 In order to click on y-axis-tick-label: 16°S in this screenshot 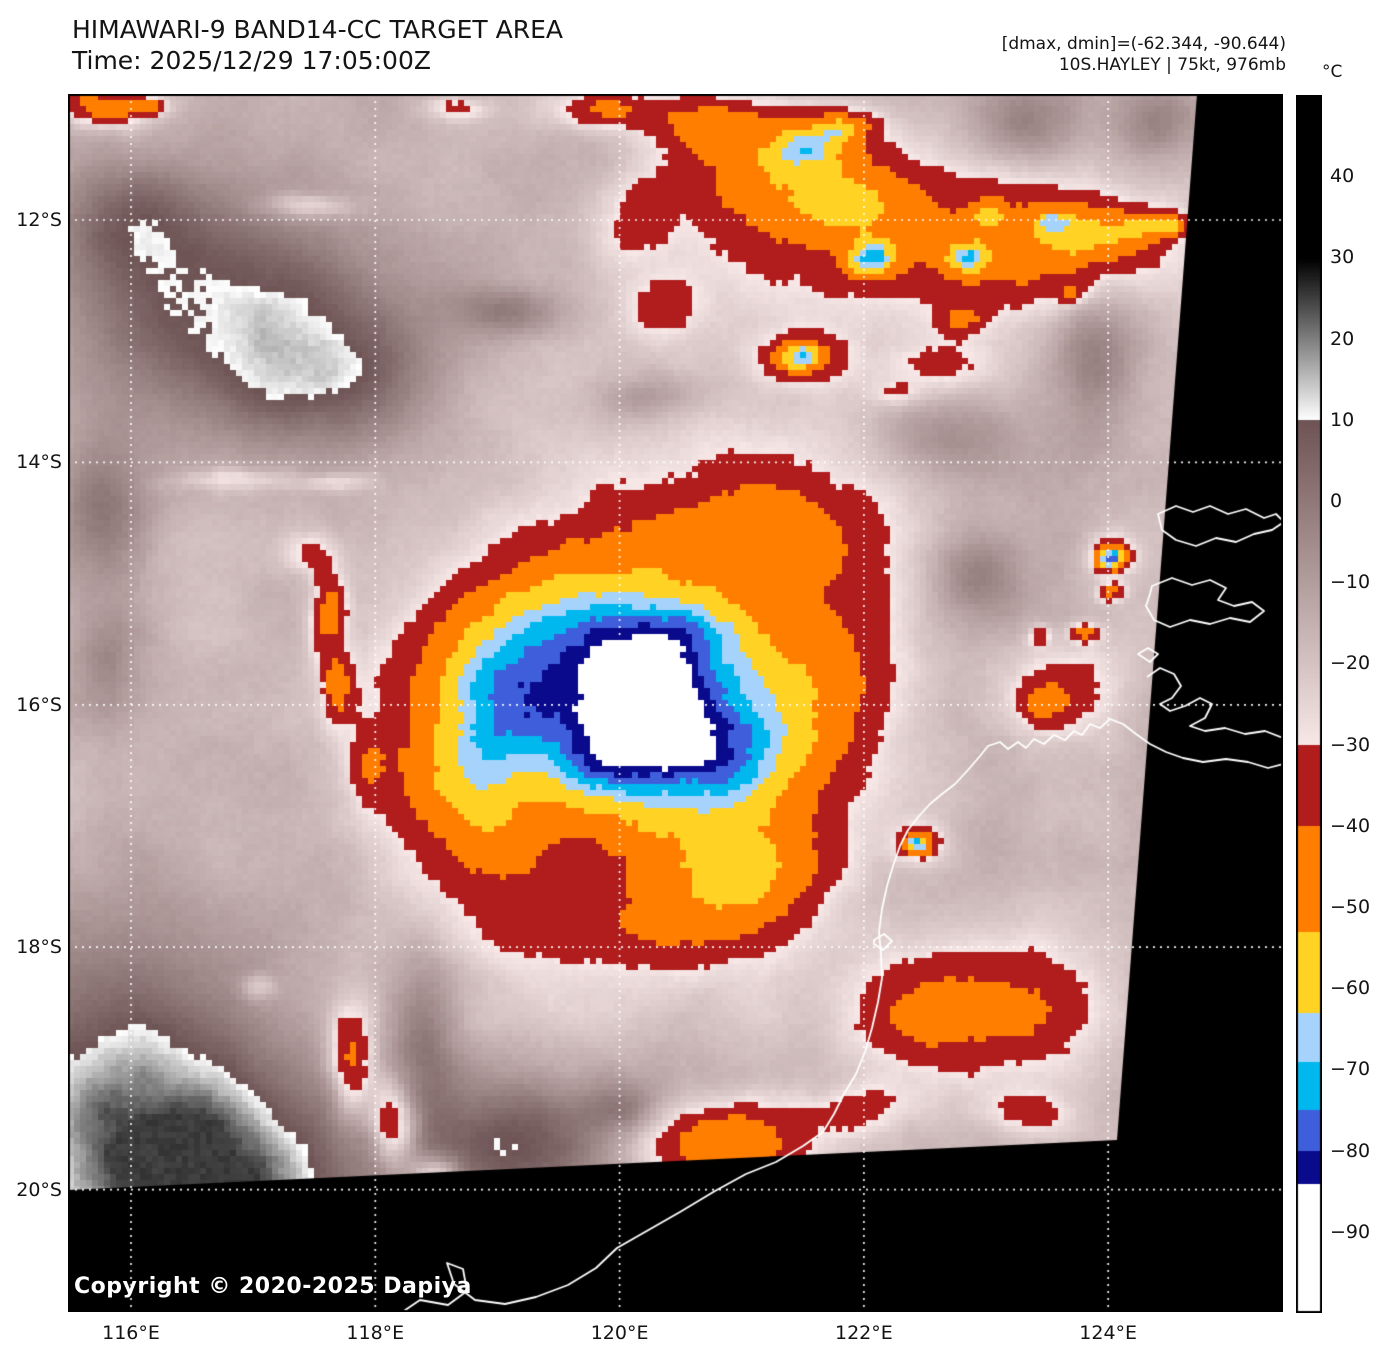, I will do `click(39, 704)`.